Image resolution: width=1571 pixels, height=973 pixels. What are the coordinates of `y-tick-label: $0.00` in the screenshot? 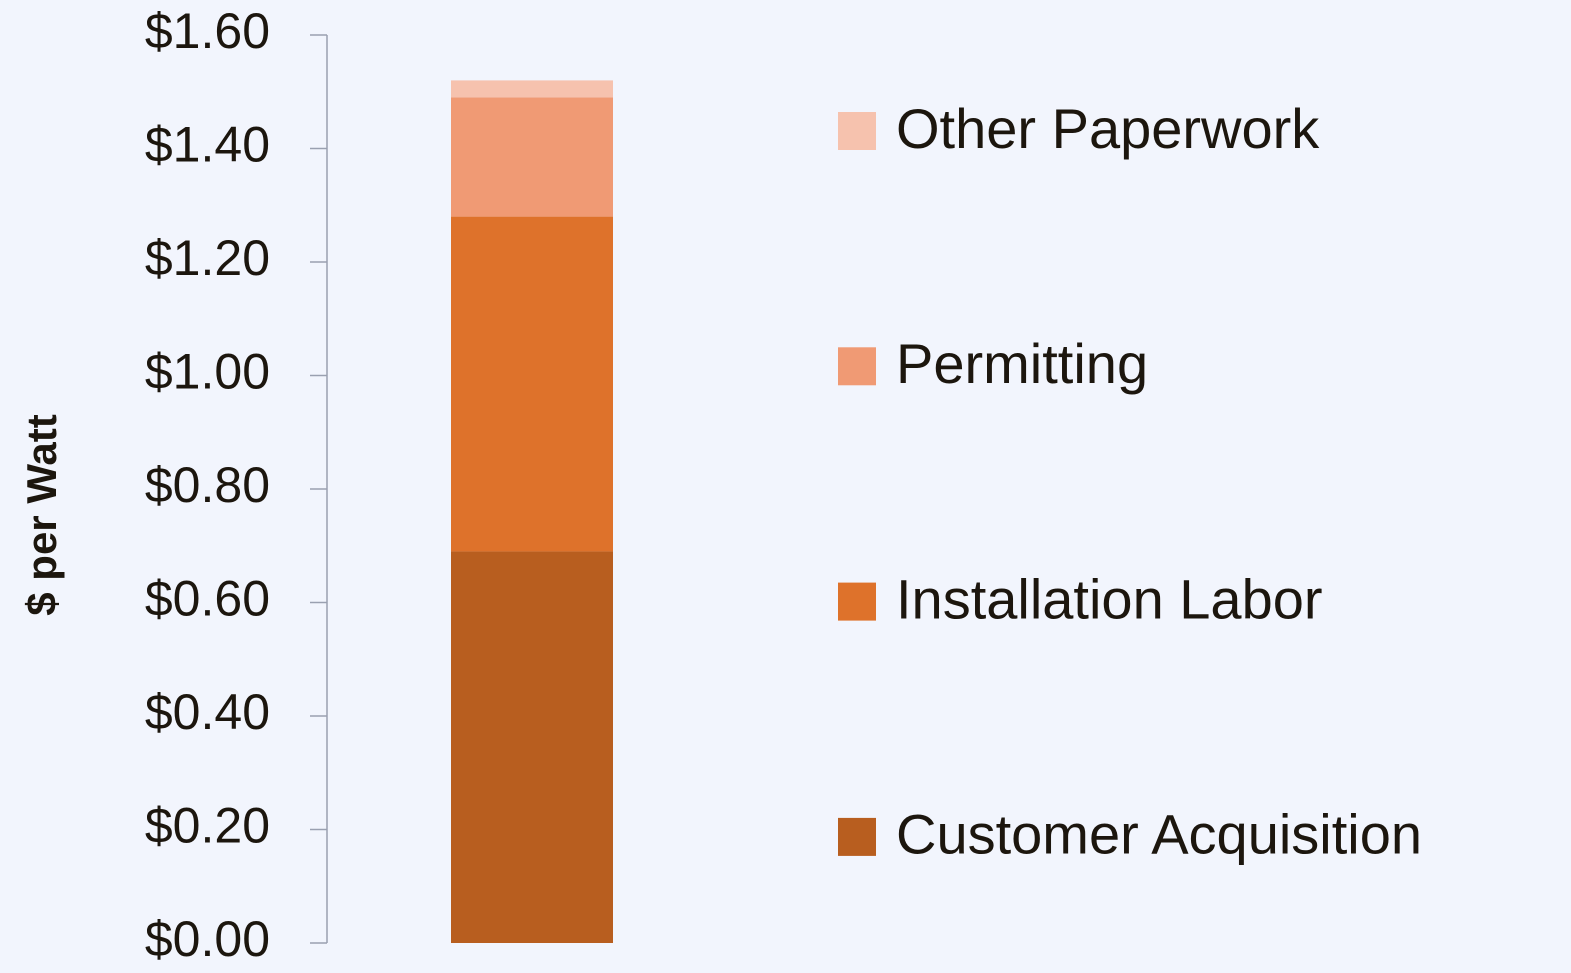 It's located at (207, 939).